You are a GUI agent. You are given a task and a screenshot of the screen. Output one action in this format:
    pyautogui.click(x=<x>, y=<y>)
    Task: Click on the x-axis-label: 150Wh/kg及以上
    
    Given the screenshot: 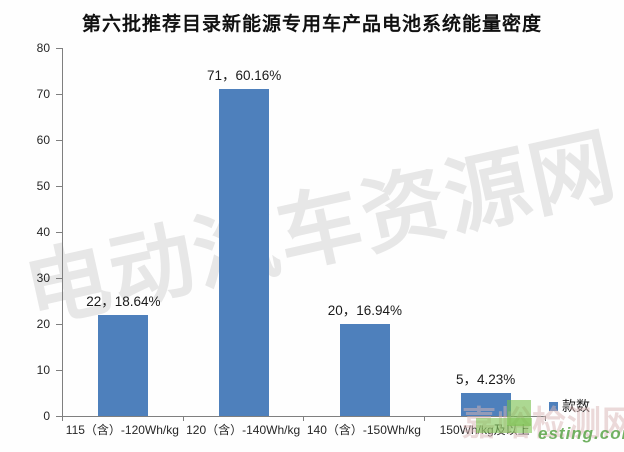 What is the action you would take?
    pyautogui.click(x=484, y=430)
    